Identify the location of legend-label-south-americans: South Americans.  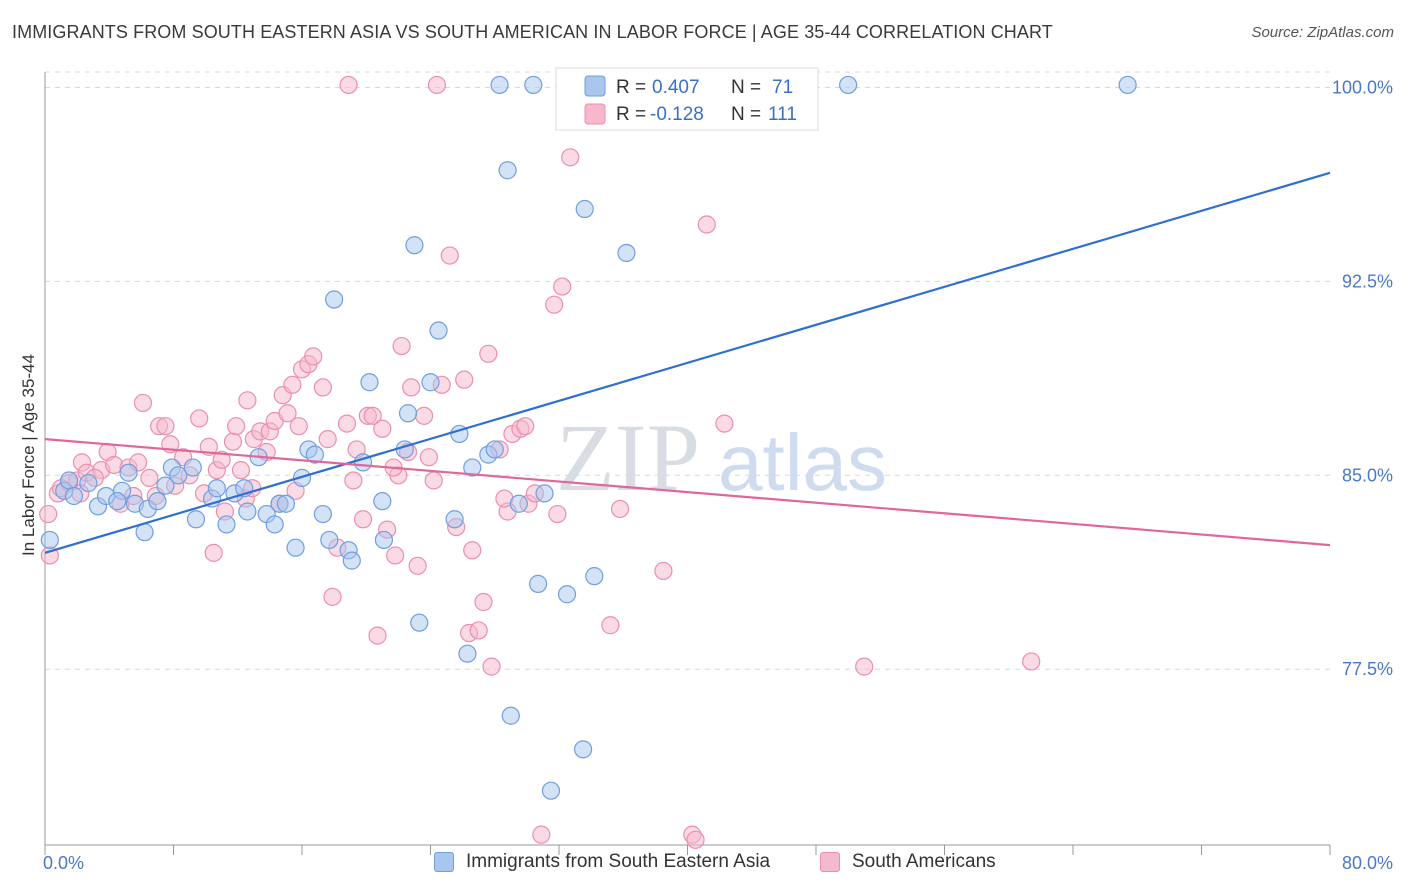
(924, 861).